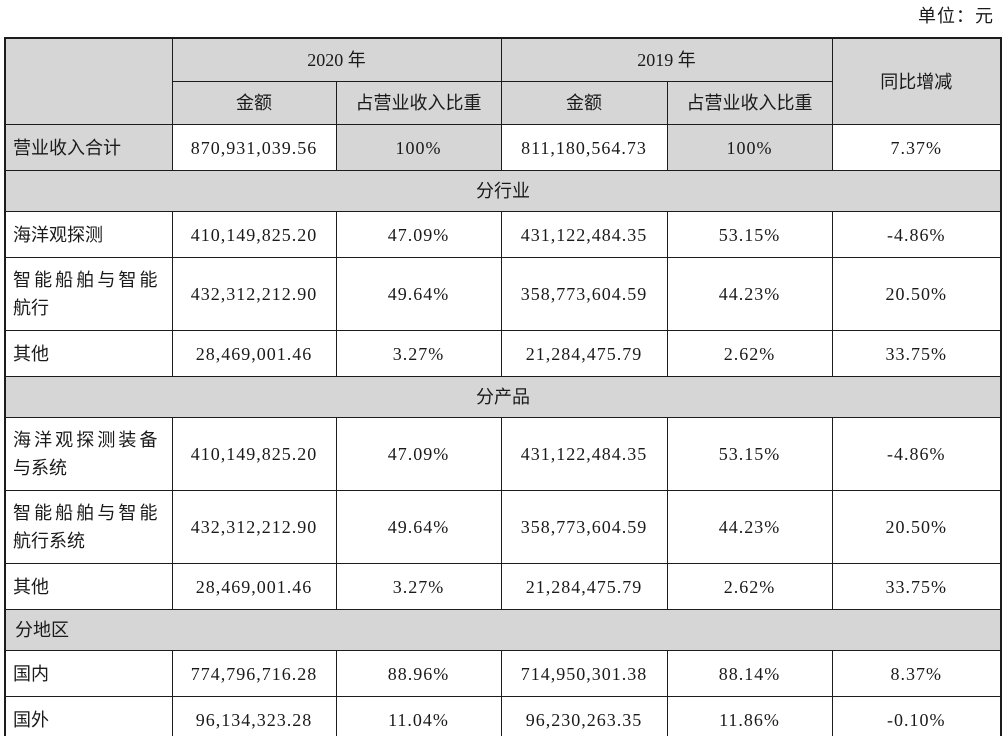  I want to click on amount-2019-cell: 811,180,564.73, so click(584, 147).